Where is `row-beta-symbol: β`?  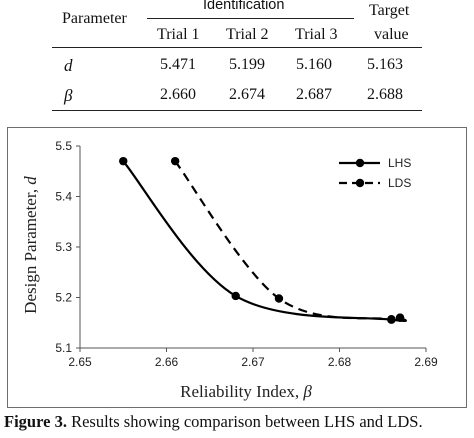 row-beta-symbol: β is located at coordinates (68, 95).